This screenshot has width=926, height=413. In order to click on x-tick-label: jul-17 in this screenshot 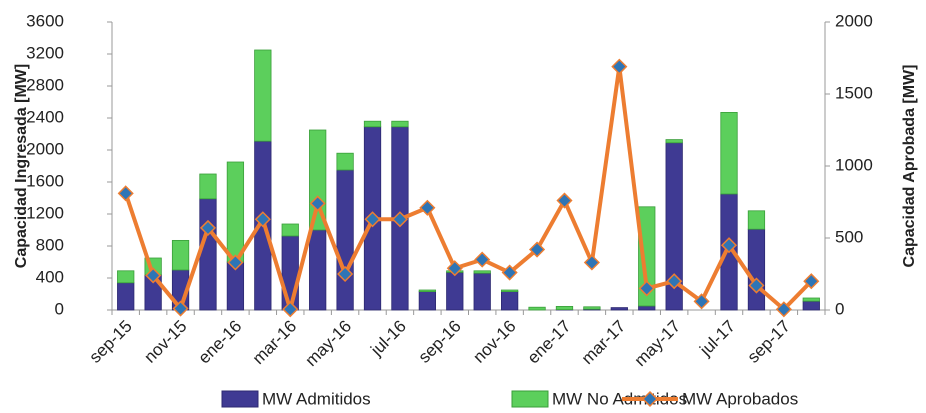, I will do `click(717, 339)`.